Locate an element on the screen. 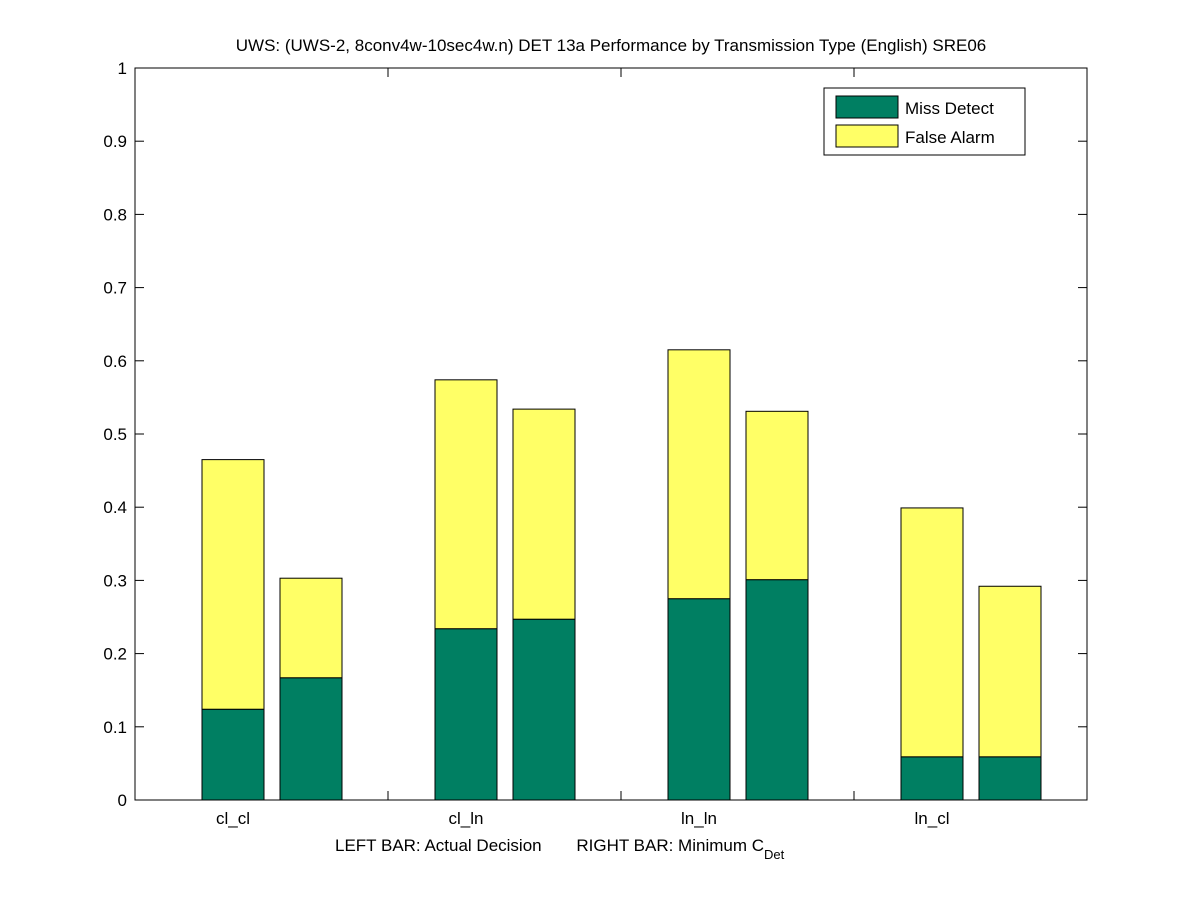 Image resolution: width=1201 pixels, height=900 pixels. bar-cl_ln-minimum-false-alarm is located at coordinates (544, 514).